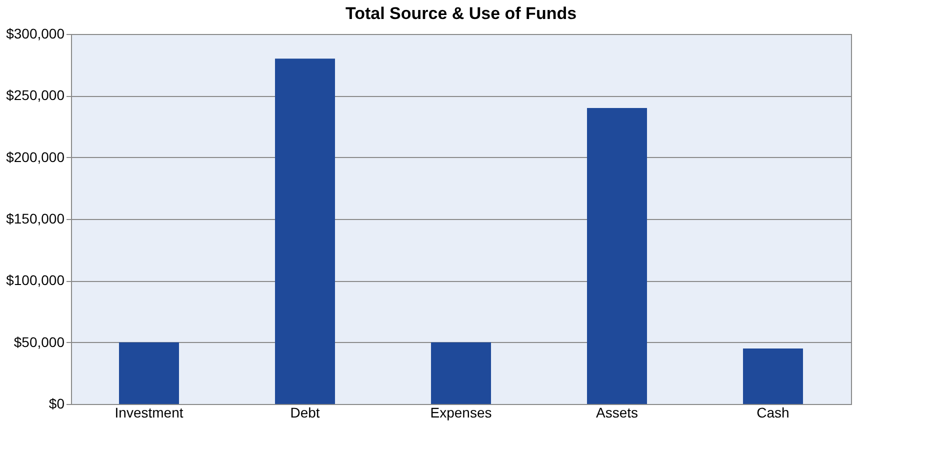 The width and height of the screenshot is (939, 474). What do you see at coordinates (56, 404) in the screenshot?
I see `y-tick-label: $0` at bounding box center [56, 404].